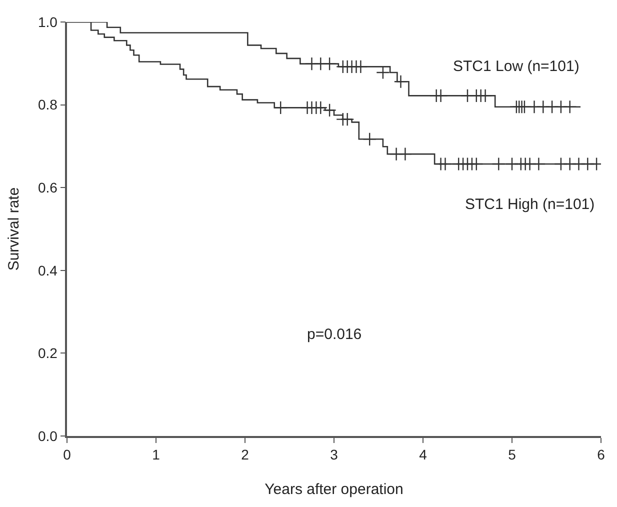  What do you see at coordinates (334, 454) in the screenshot?
I see `x-tick-label: 3` at bounding box center [334, 454].